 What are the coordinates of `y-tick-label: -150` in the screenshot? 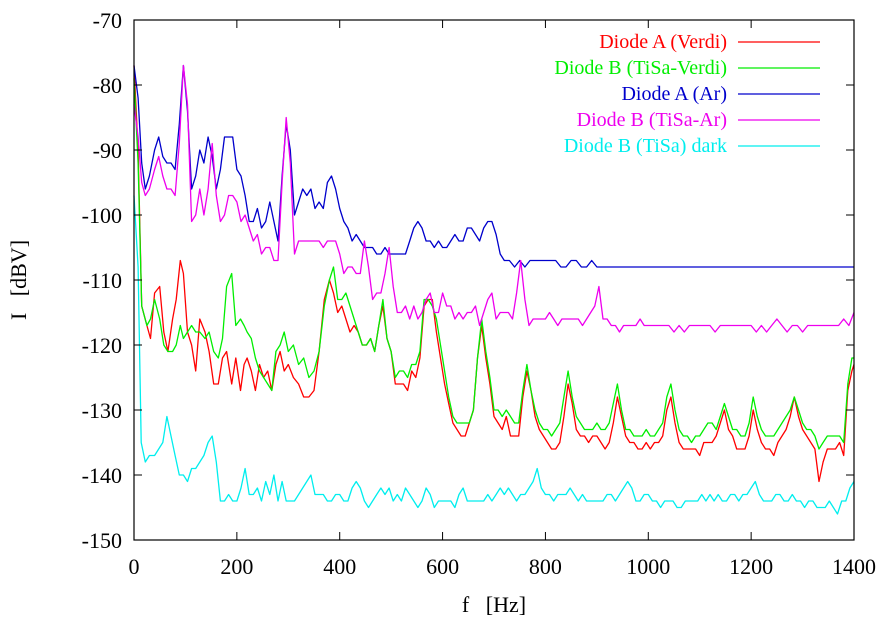 It's located at (102, 540).